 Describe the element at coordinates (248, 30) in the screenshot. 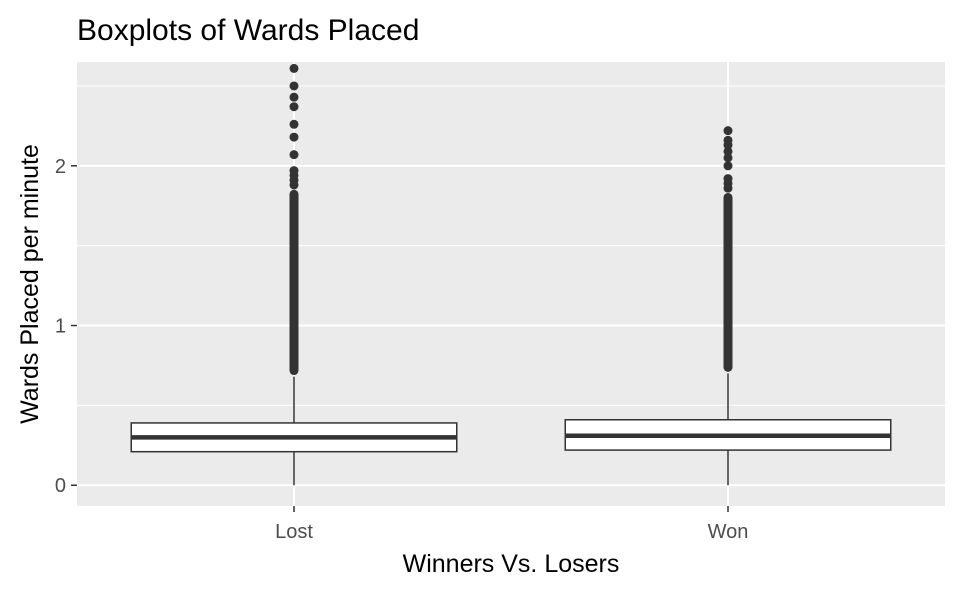

I see `chart-title: Boxplots of Wards Placed` at that location.